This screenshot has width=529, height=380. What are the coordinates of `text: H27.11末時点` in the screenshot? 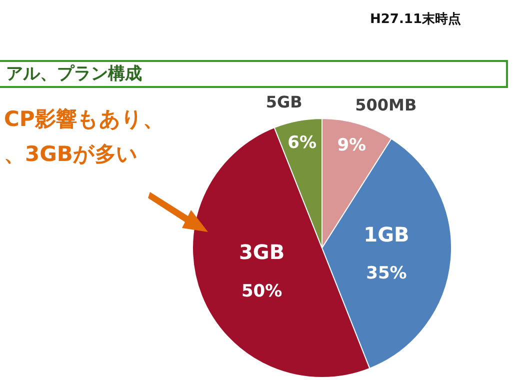 It's located at (415, 19).